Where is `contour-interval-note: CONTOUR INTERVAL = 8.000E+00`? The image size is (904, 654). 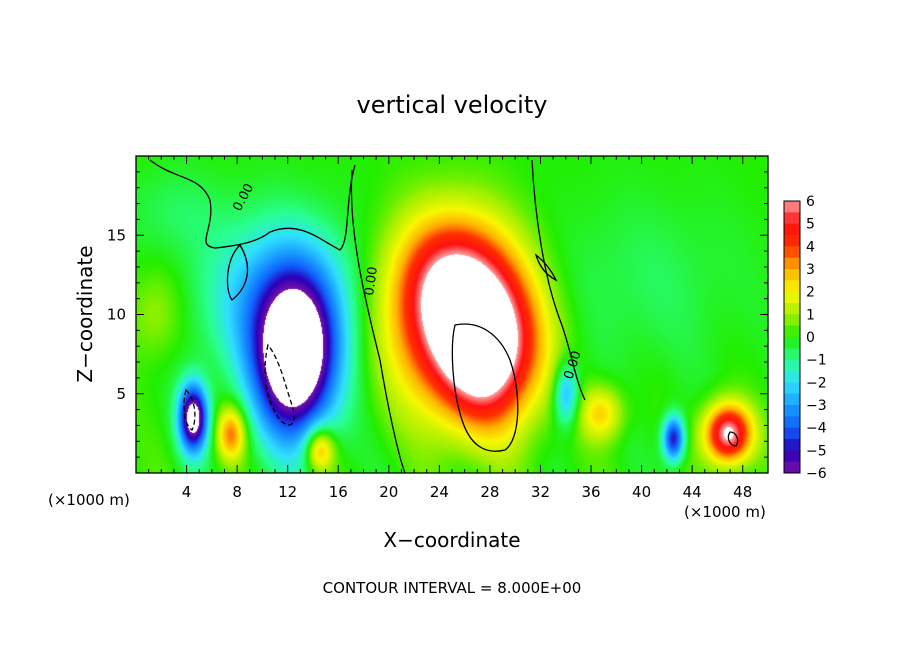 contour-interval-note: CONTOUR INTERVAL = 8.000E+00 is located at coordinates (452, 588).